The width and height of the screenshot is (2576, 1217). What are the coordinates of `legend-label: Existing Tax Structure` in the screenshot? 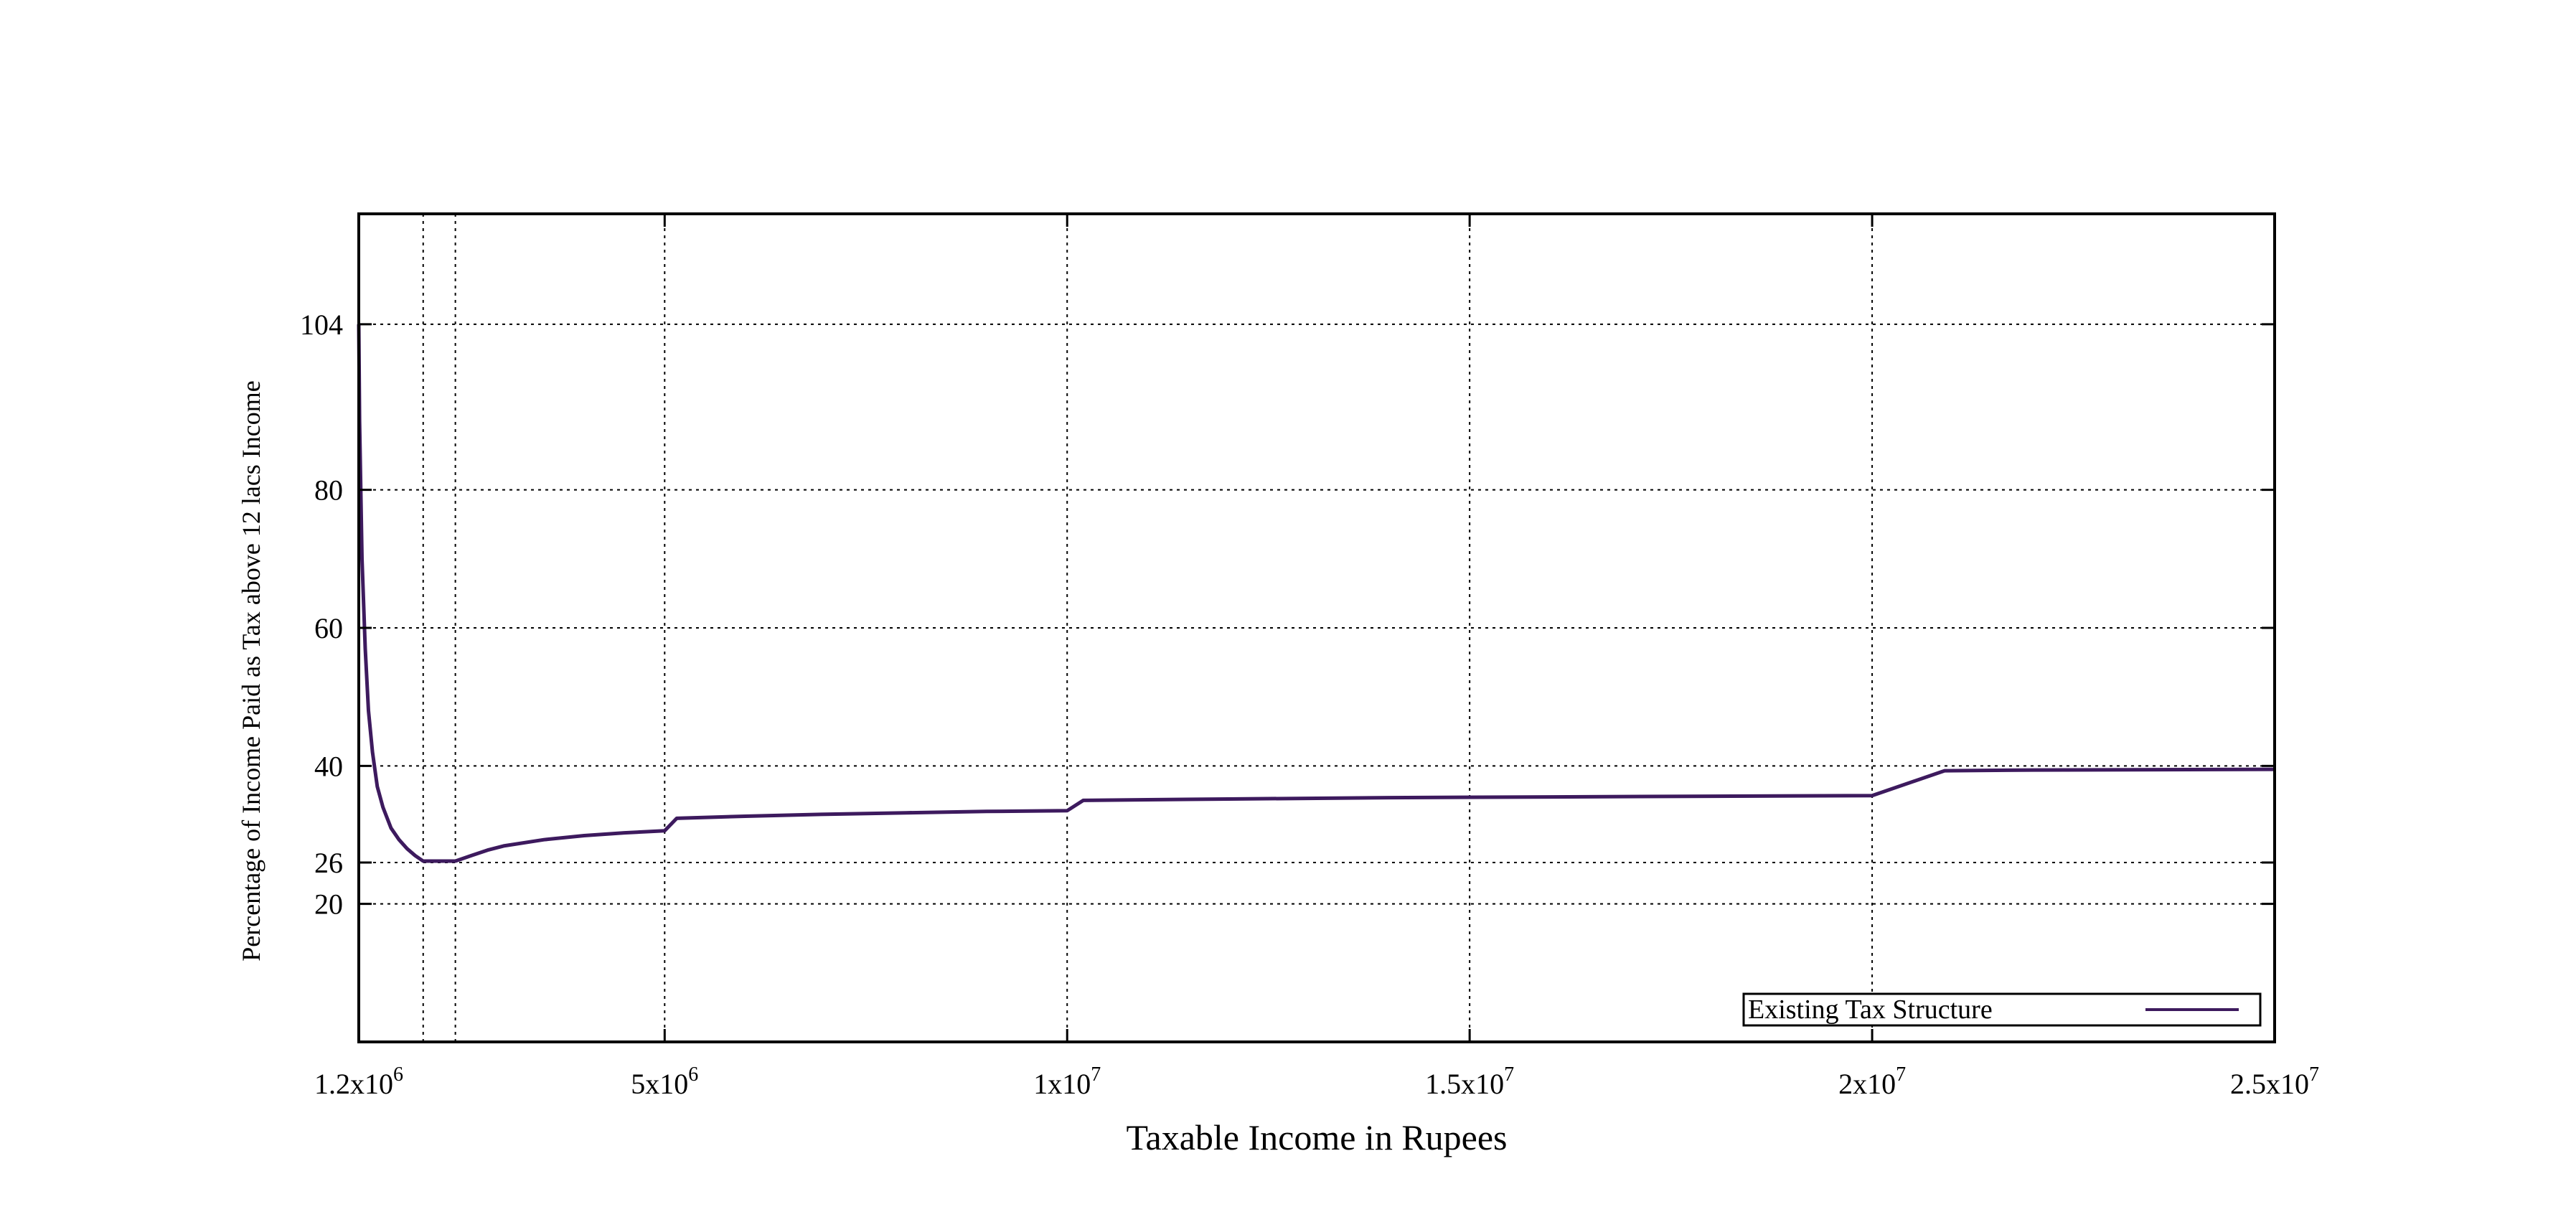 It's located at (1870, 1010).